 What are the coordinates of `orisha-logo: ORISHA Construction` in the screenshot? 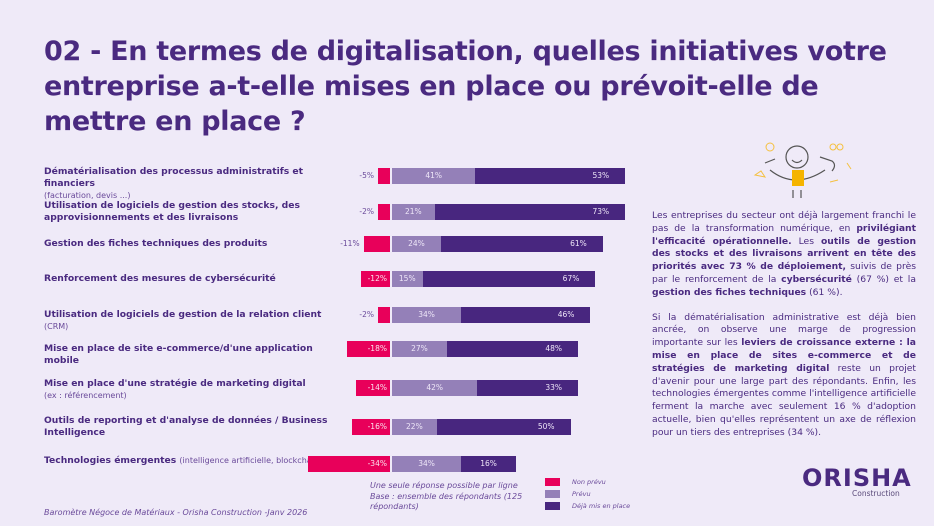 It's located at (857, 481).